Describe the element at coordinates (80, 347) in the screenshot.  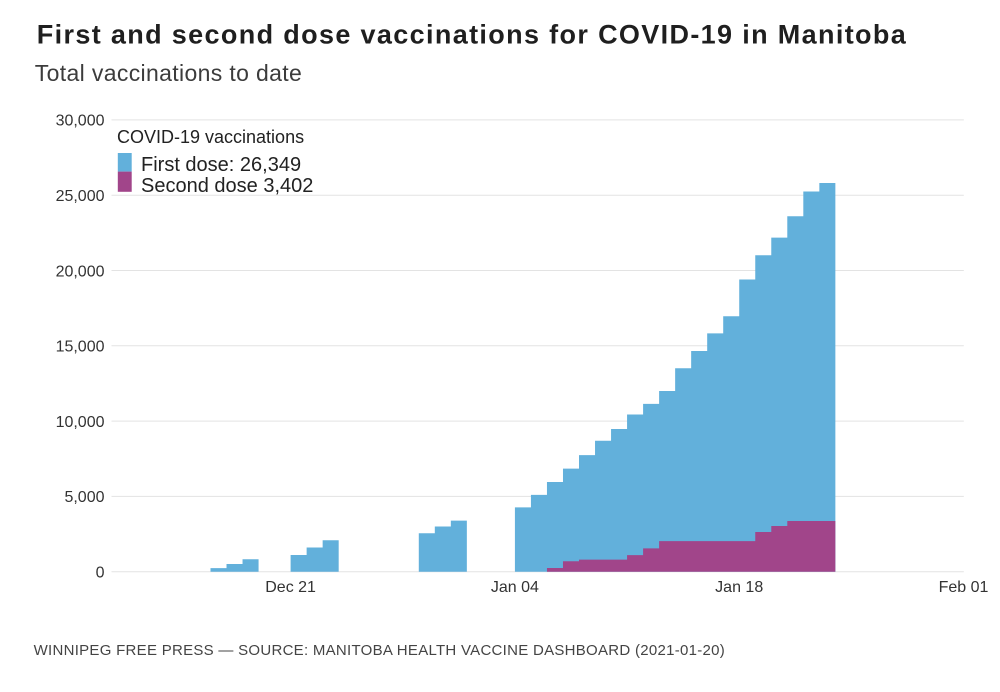
I see `svg-text: 15,000` at that location.